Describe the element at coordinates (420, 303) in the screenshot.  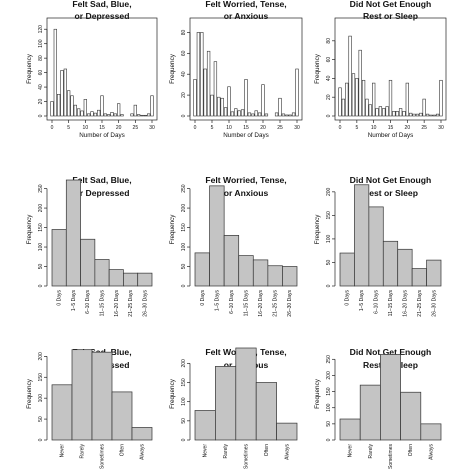
I see `x-category-label: 21–25 Days` at that location.